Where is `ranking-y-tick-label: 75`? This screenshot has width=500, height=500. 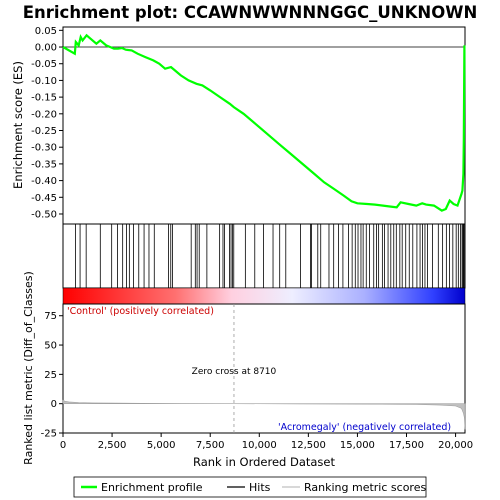
ranking-y-tick-label: 75 is located at coordinates (50, 316).